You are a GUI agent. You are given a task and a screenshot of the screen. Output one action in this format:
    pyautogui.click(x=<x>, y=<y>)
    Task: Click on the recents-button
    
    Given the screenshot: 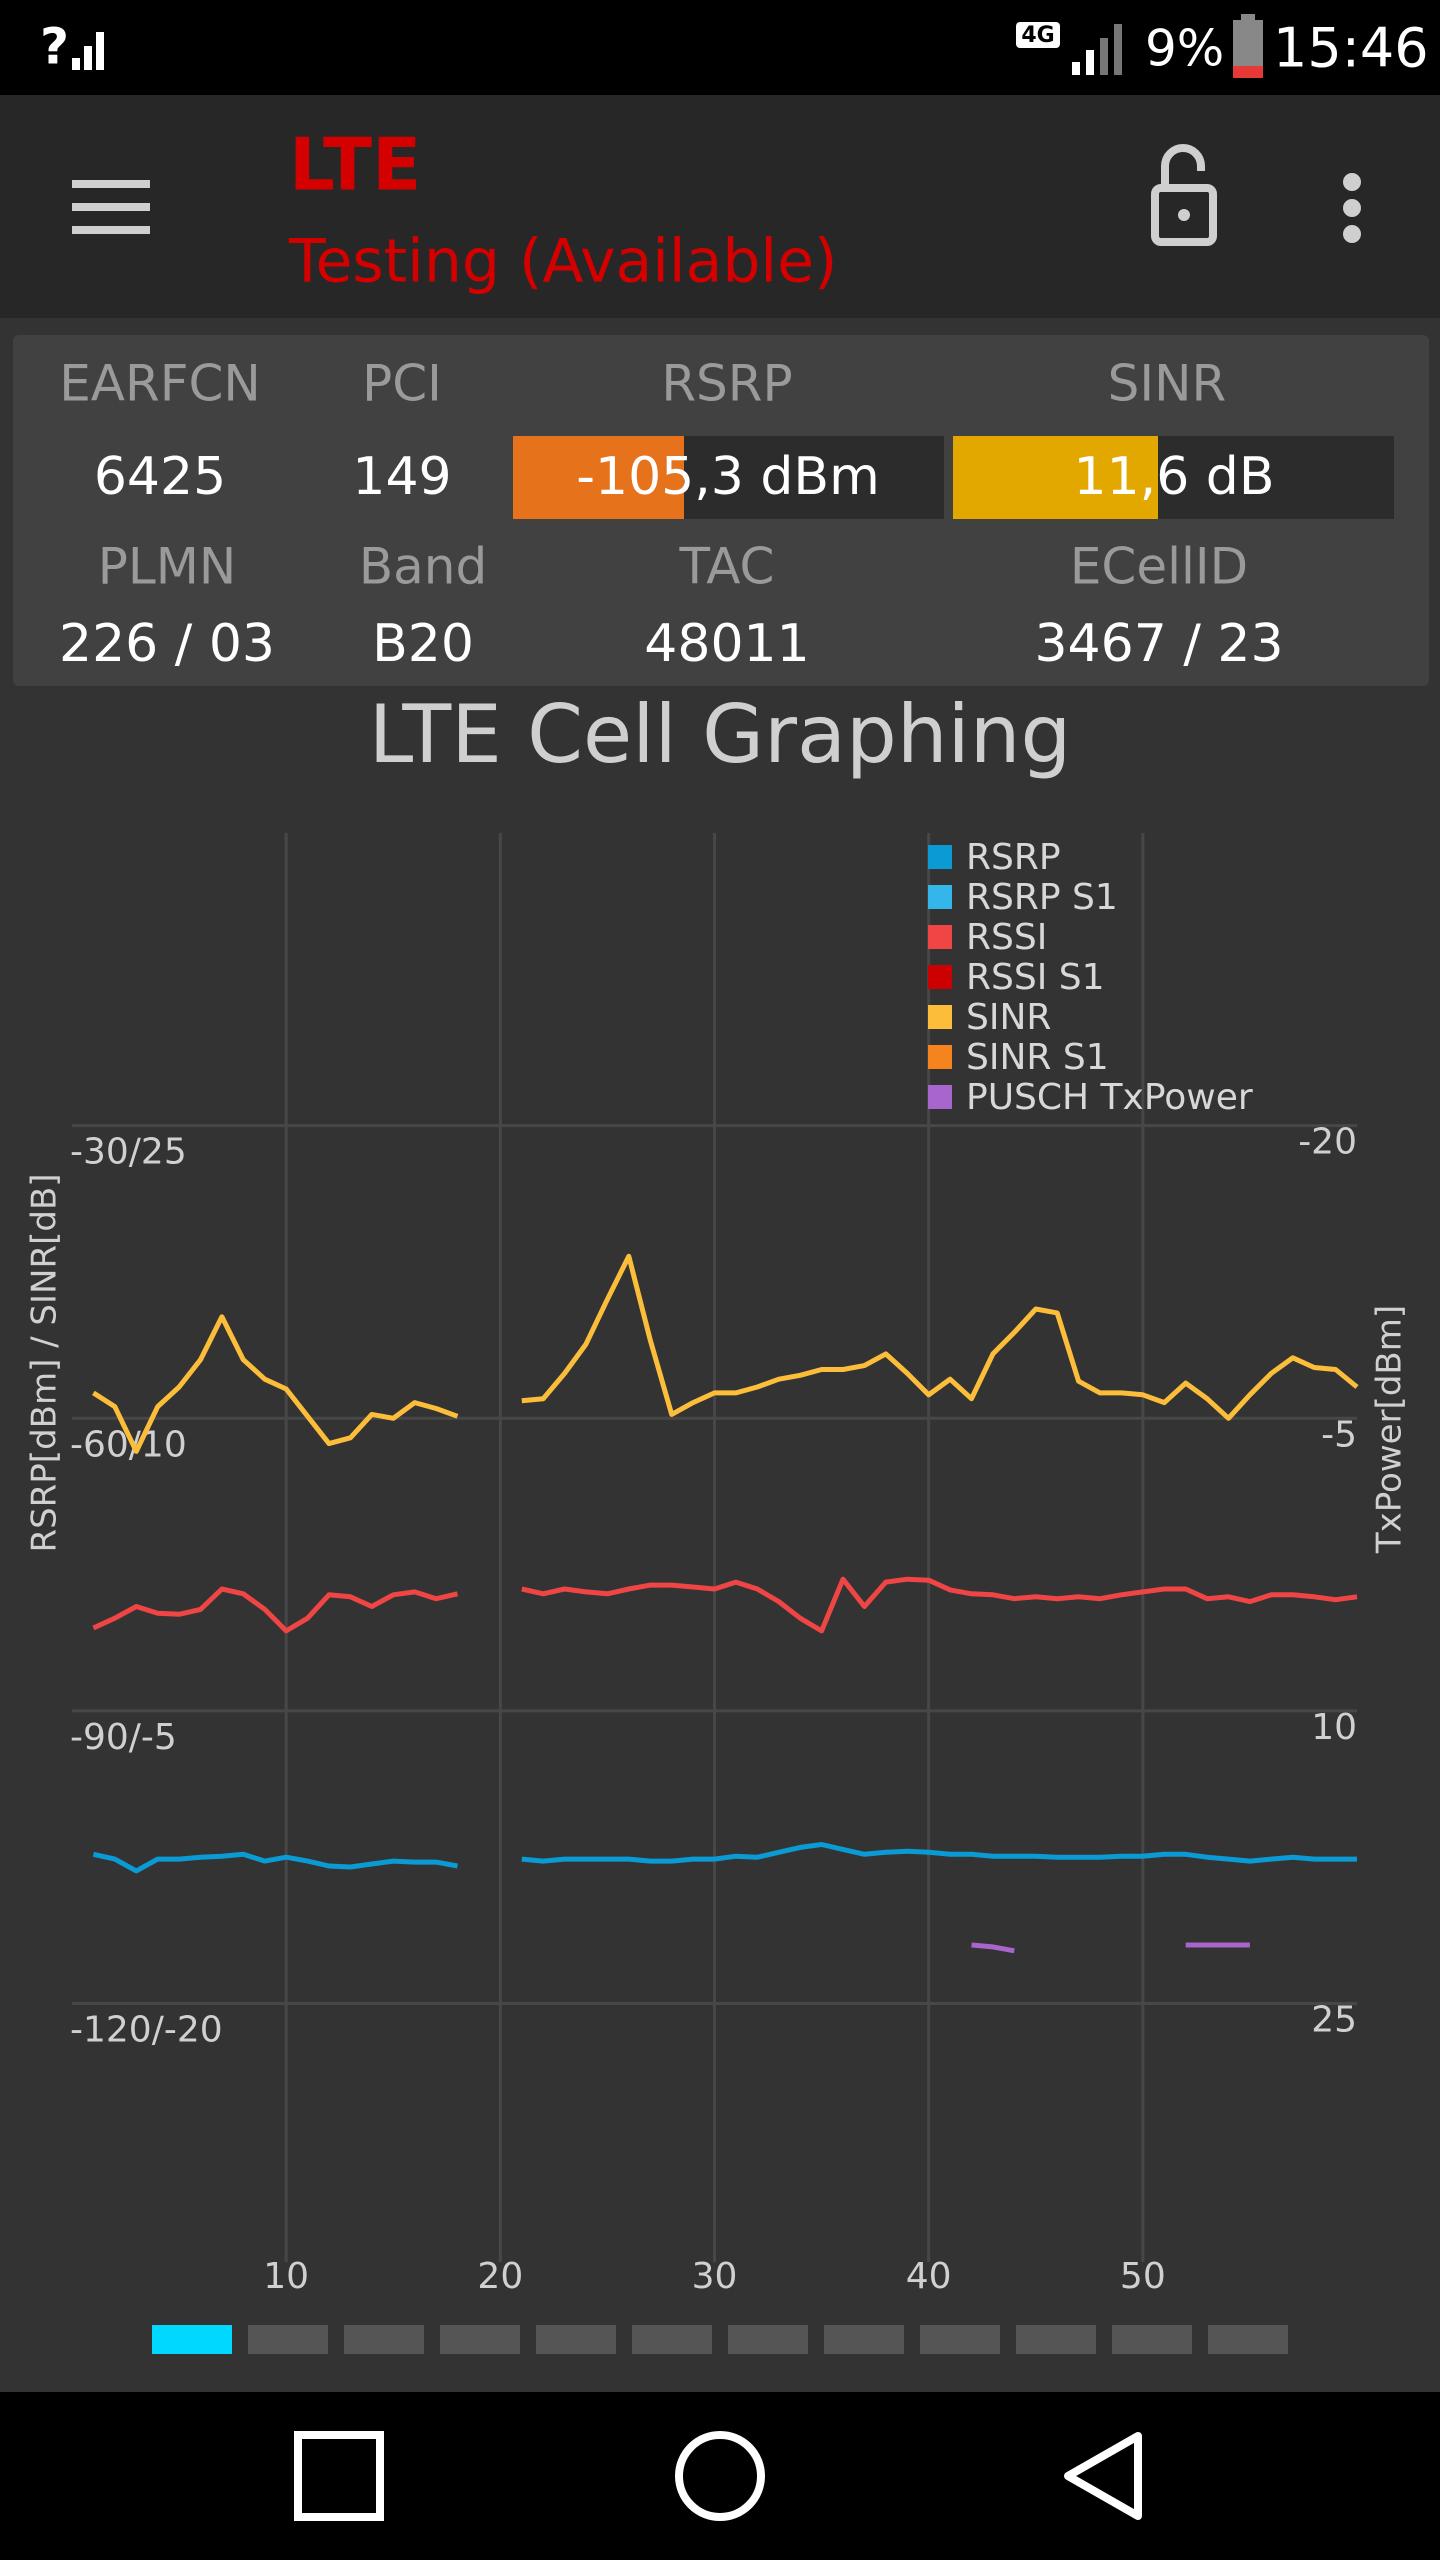 What is the action you would take?
    pyautogui.click(x=339, y=2476)
    